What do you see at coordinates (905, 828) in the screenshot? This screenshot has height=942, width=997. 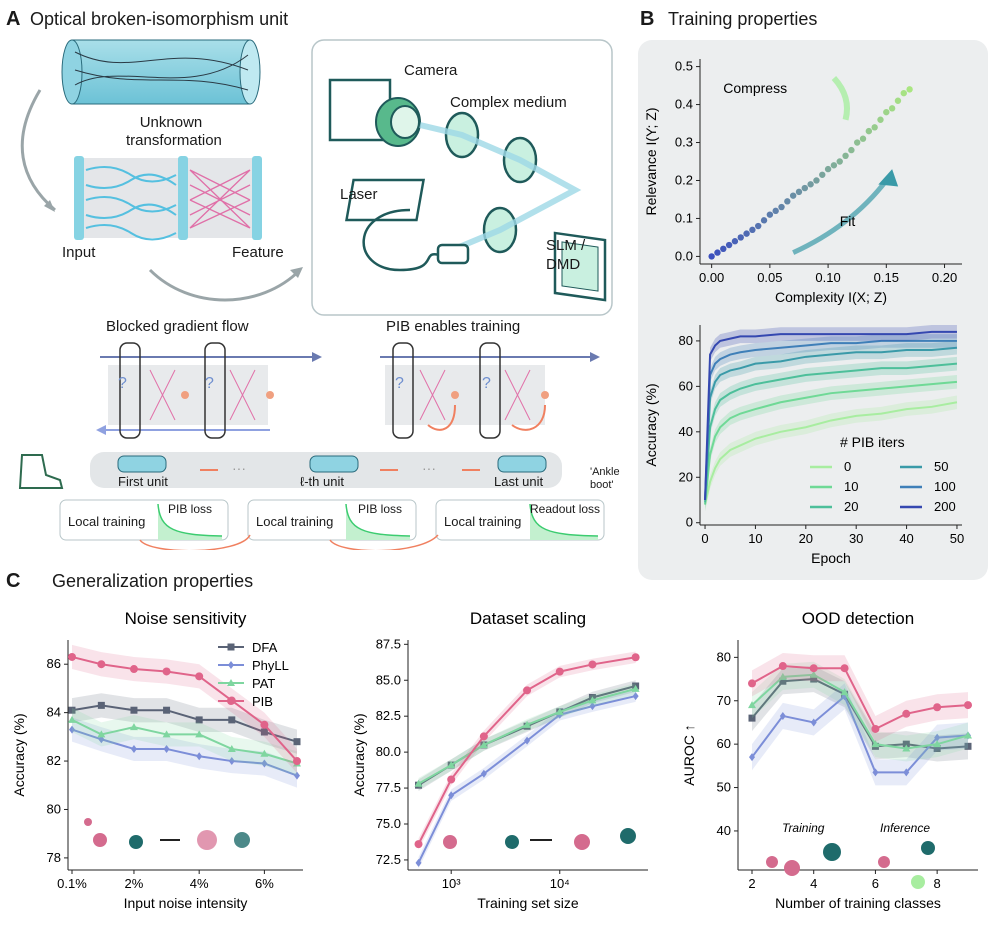 I see `inference-label: Inference` at bounding box center [905, 828].